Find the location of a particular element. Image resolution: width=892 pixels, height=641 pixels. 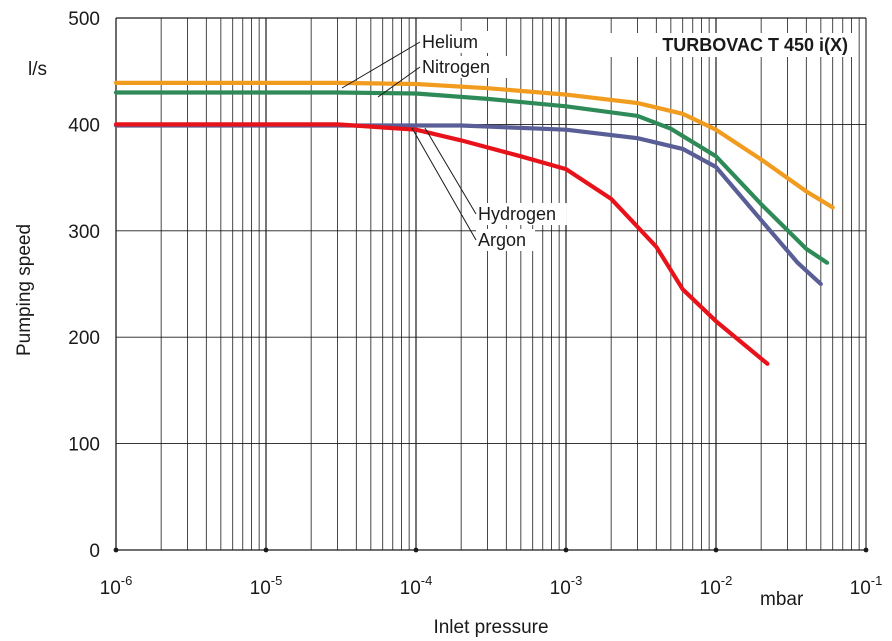

y-tick-label: 500 is located at coordinates (84, 19).